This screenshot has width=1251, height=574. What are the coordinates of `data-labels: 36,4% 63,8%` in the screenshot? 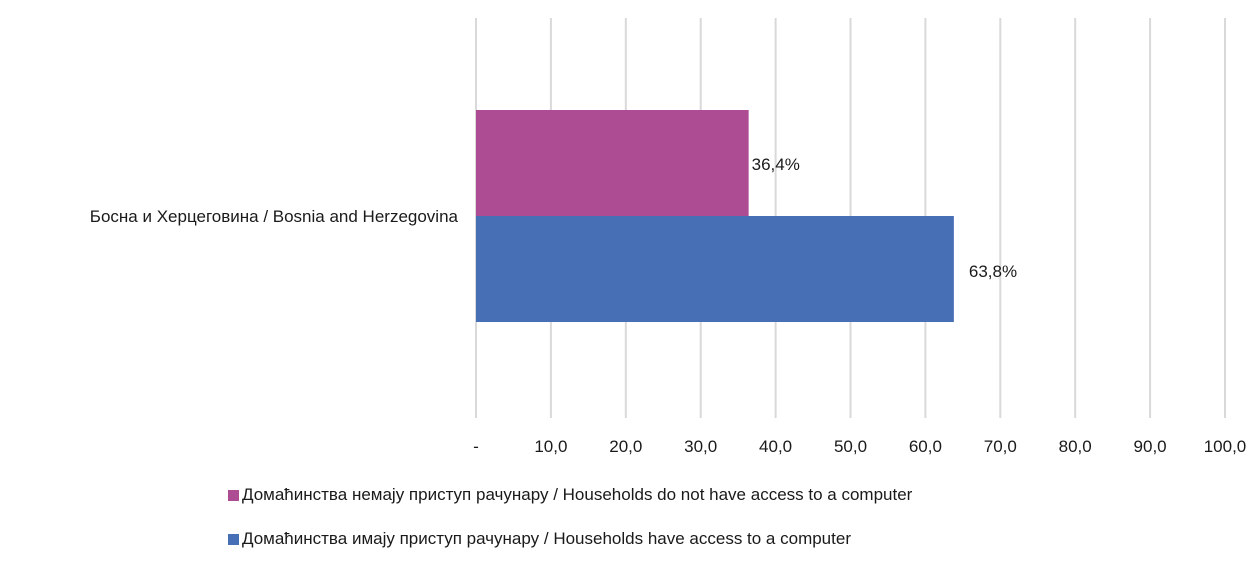 It's located at (884, 218).